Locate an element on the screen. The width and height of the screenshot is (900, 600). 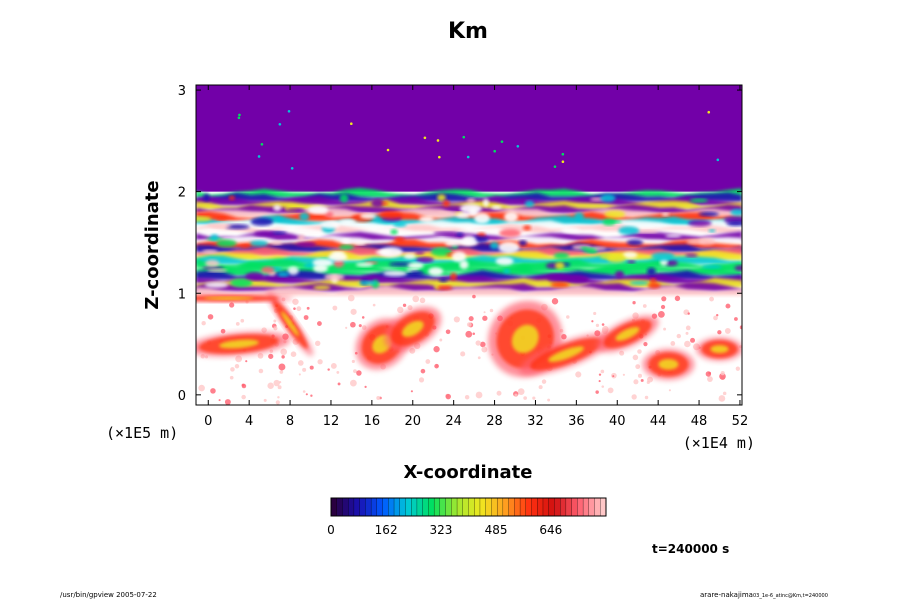
x-tick-label: 4 is located at coordinates (249, 421).